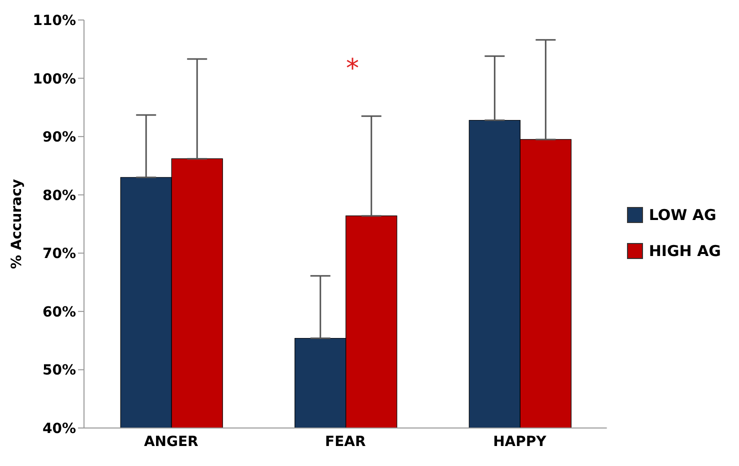  What do you see at coordinates (54, 20) in the screenshot?
I see `y-tick-label: 110%` at bounding box center [54, 20].